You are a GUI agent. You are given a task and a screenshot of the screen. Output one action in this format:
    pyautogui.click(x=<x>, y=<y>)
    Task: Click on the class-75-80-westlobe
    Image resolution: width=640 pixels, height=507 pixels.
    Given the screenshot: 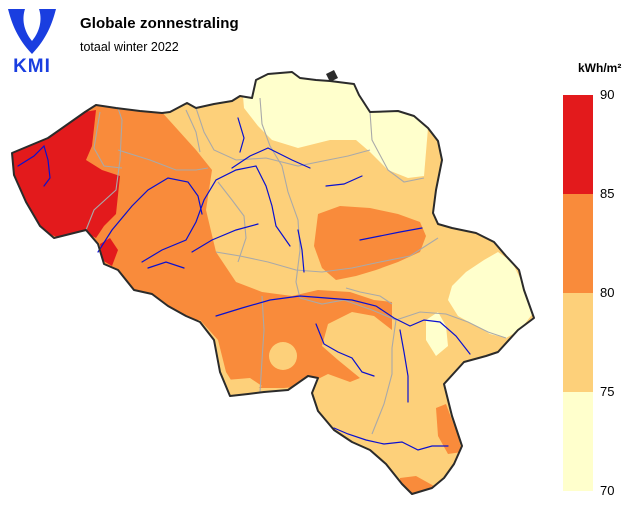 What is the action you would take?
    pyautogui.click(x=244, y=387)
    